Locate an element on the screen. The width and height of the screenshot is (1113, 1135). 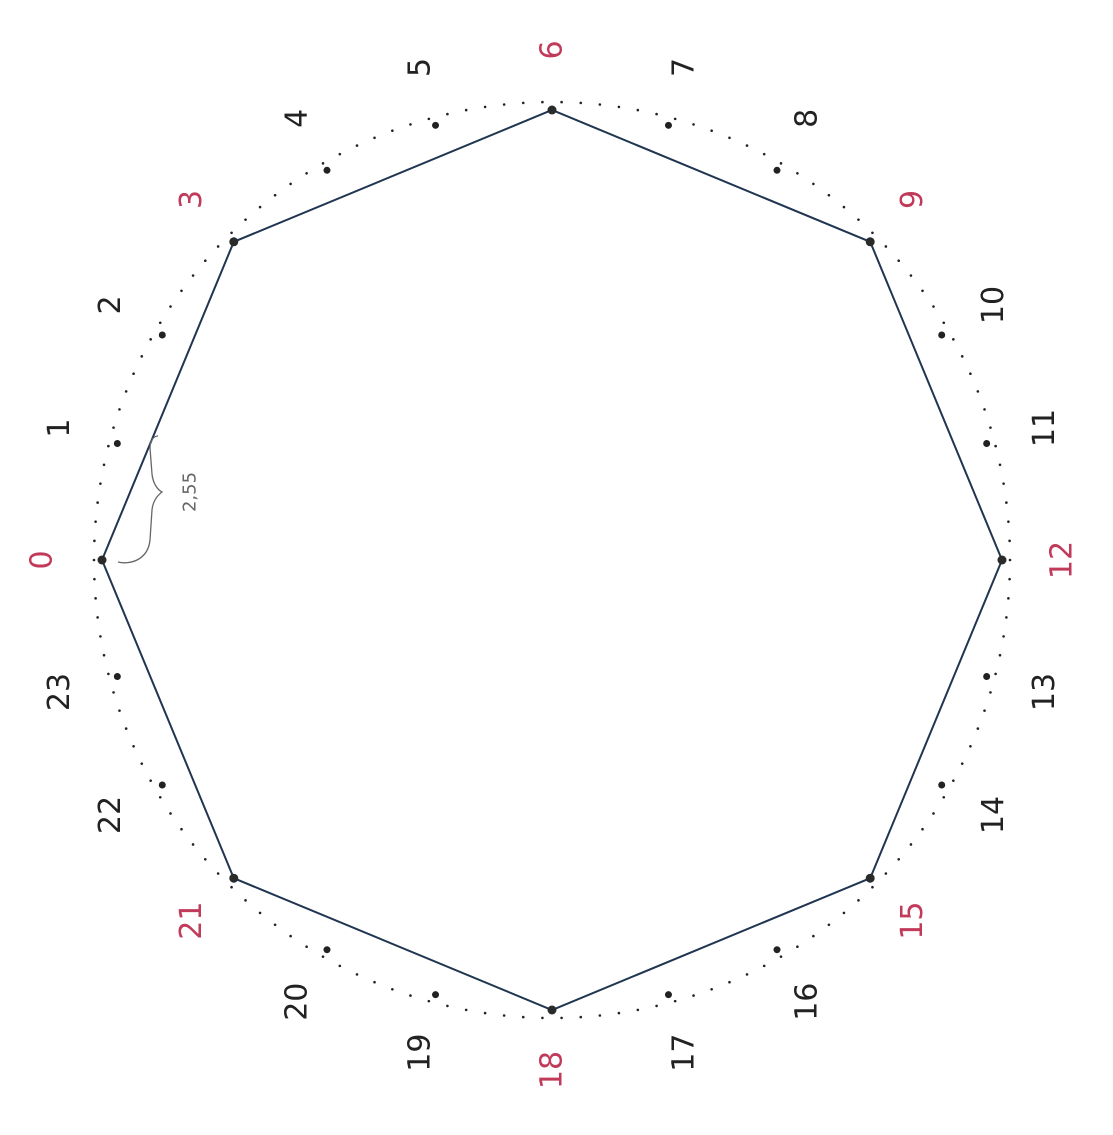
hour-label-0: 0 is located at coordinates (42, 559).